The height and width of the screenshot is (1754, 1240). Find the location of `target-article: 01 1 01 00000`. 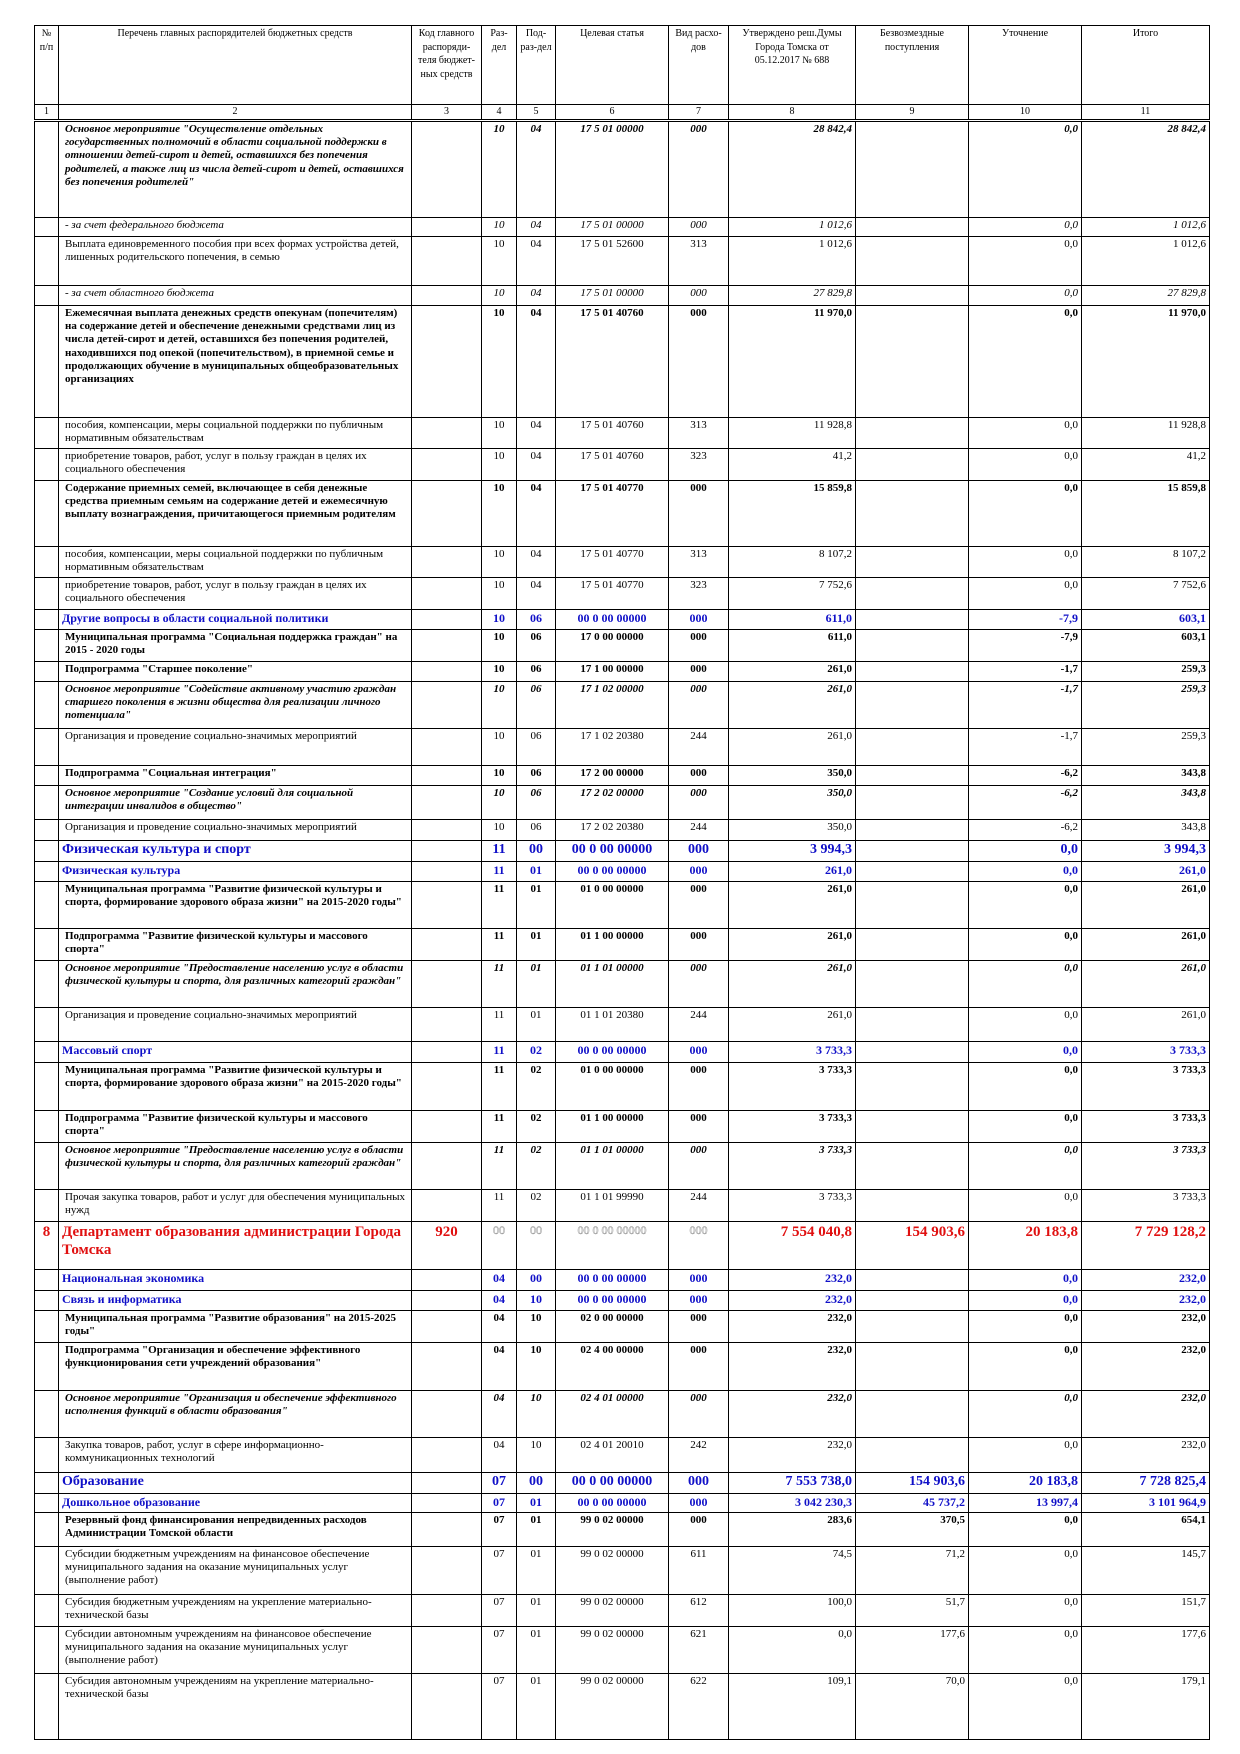

target-article: 01 1 01 00000 is located at coordinates (612, 984).